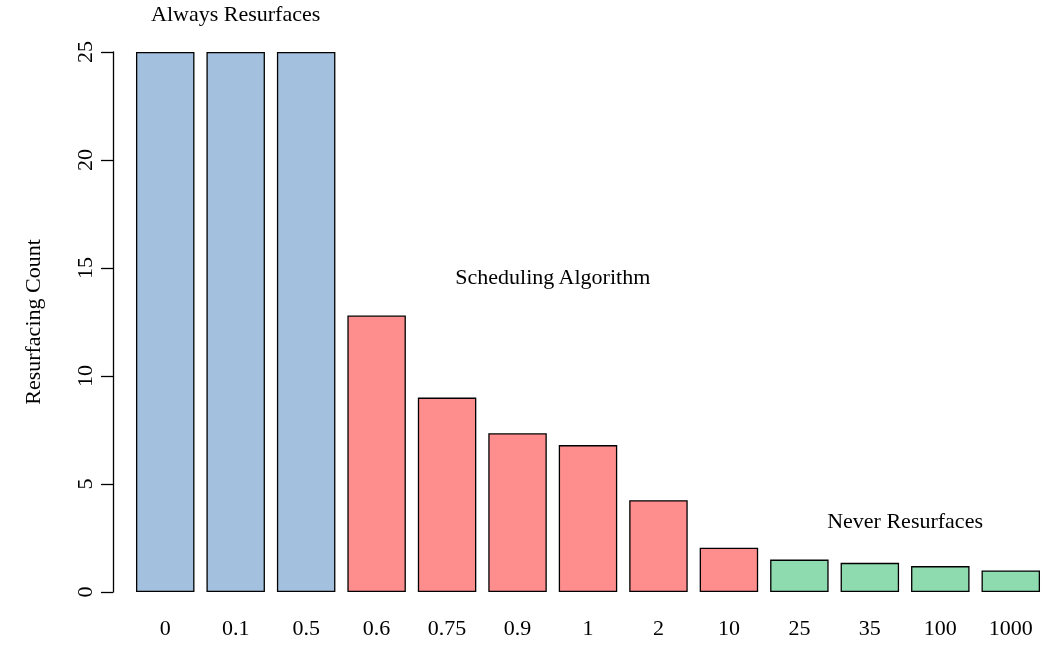 This screenshot has width=1046, height=652. What do you see at coordinates (517, 627) in the screenshot?
I see `x-tick-label: 0.9` at bounding box center [517, 627].